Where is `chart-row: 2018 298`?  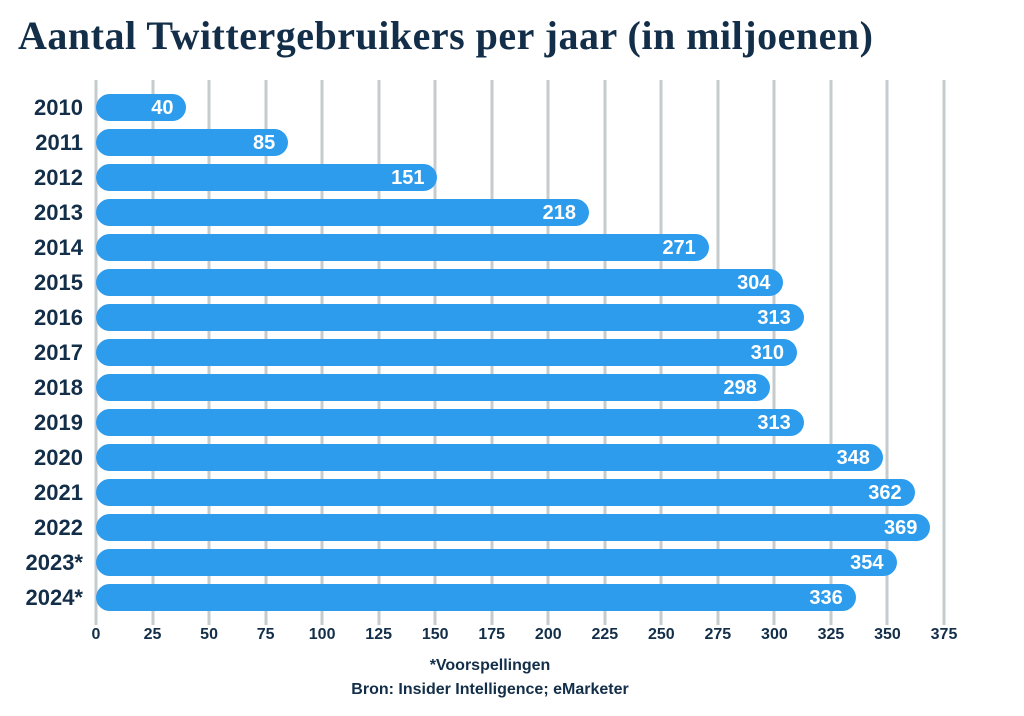 chart-row: 2018 298 is located at coordinates (472, 387).